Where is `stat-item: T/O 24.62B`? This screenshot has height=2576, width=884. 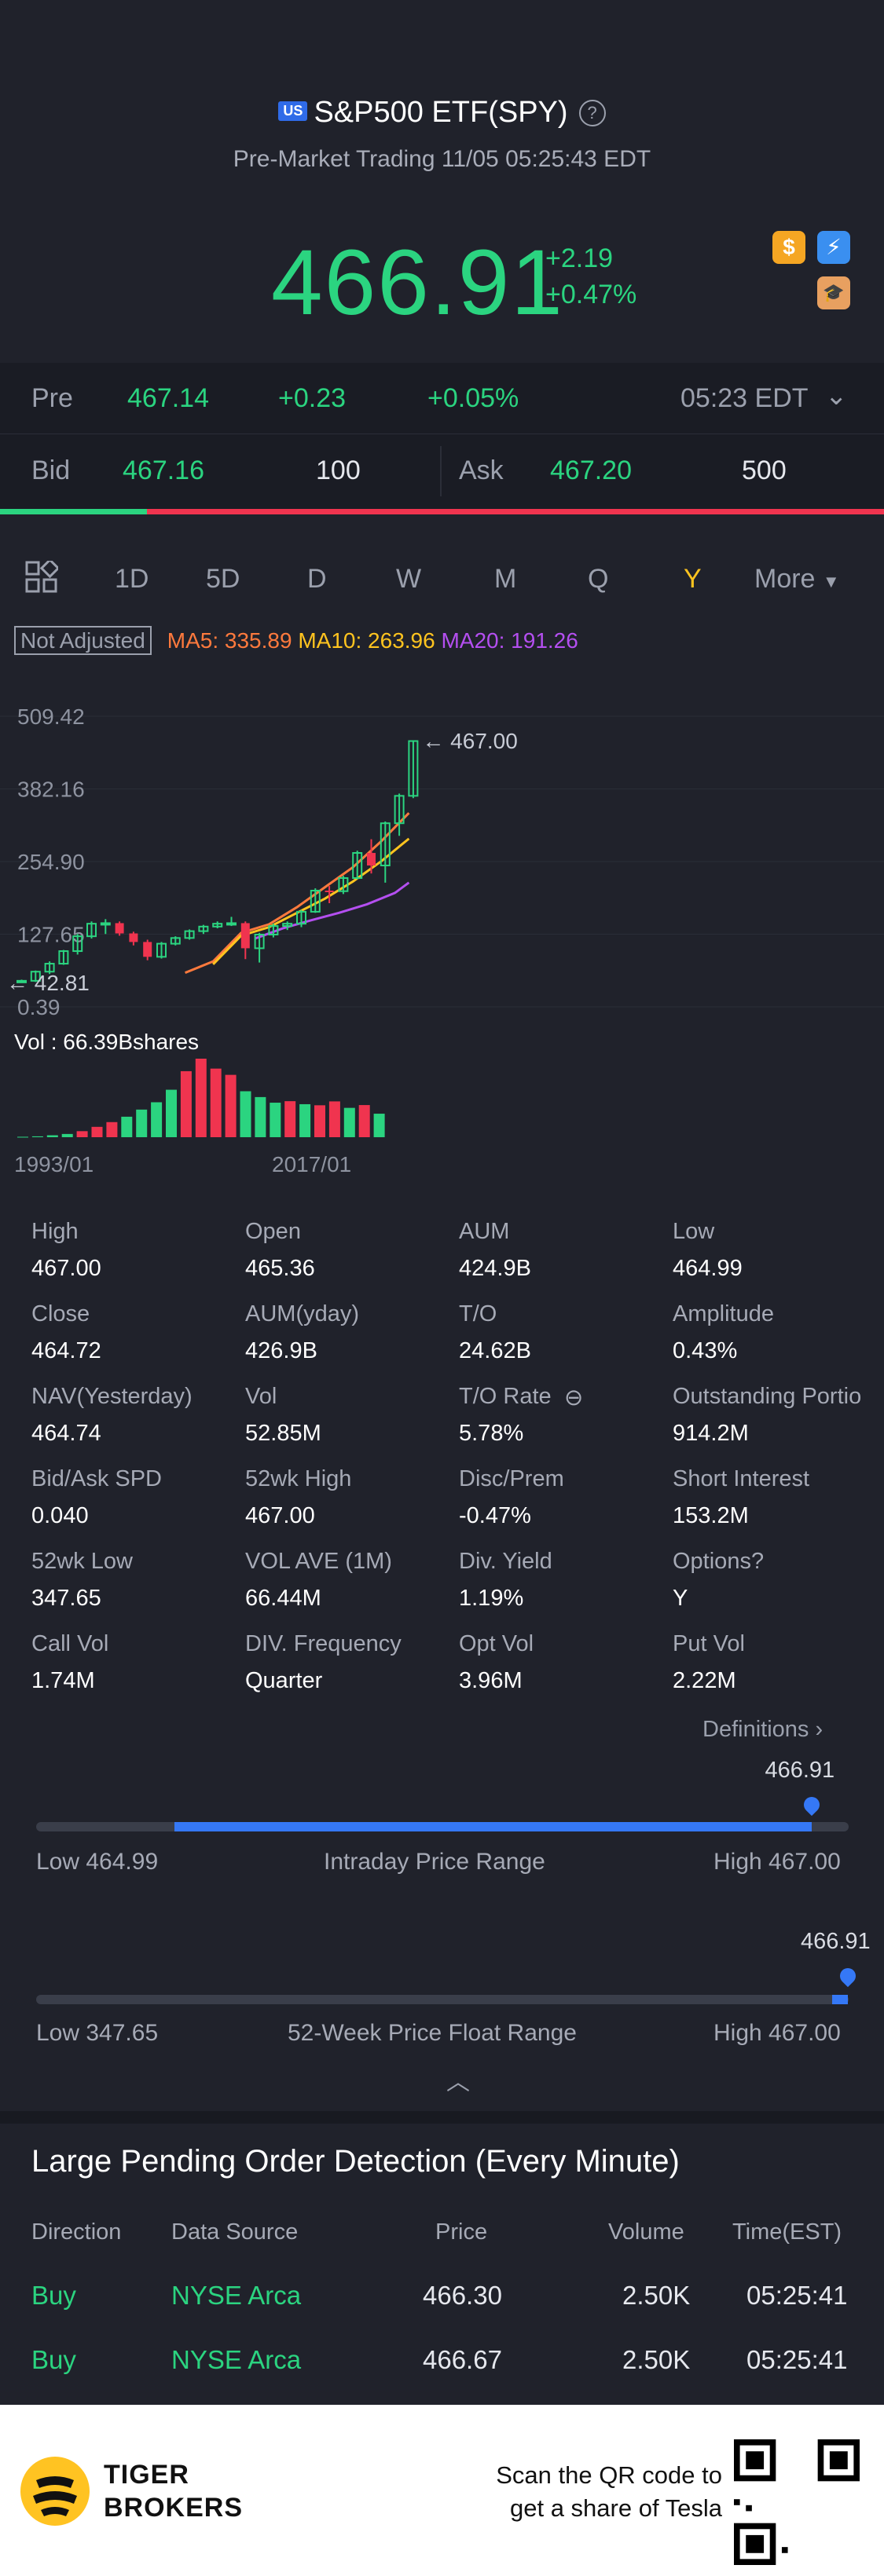
stat-item: T/O 24.62B is located at coordinates (495, 1332).